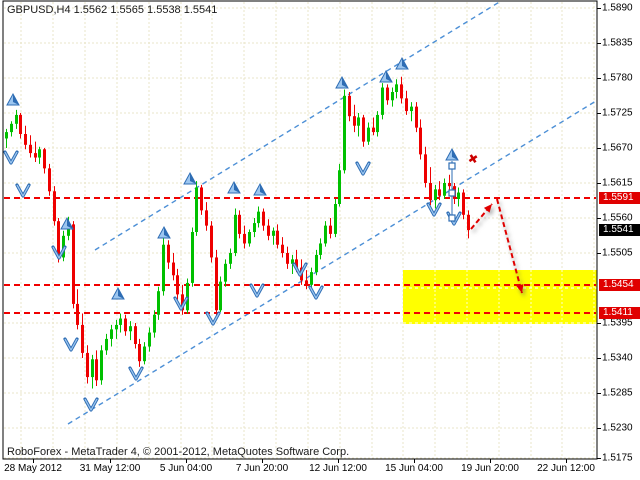  What do you see at coordinates (509, 246) in the screenshot?
I see `forecast-arrow` at bounding box center [509, 246].